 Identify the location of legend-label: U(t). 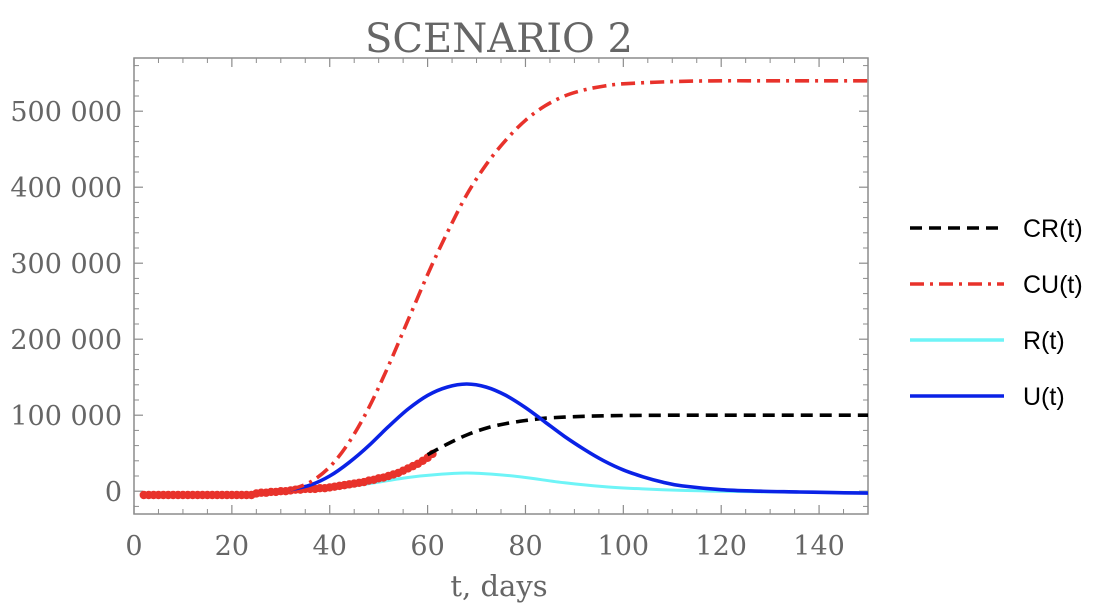
(1044, 397).